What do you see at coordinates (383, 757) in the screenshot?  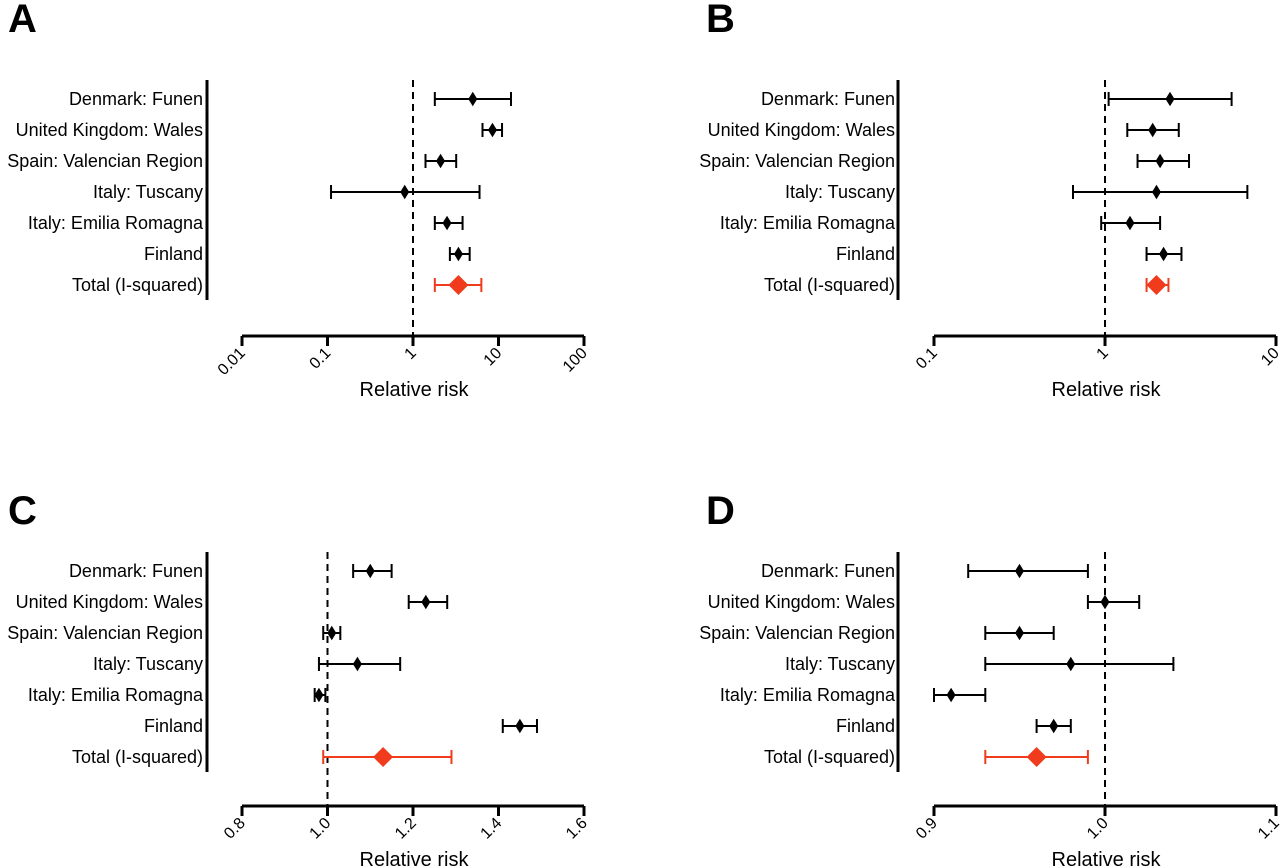 I see `pooled-estimate-diamond-C` at bounding box center [383, 757].